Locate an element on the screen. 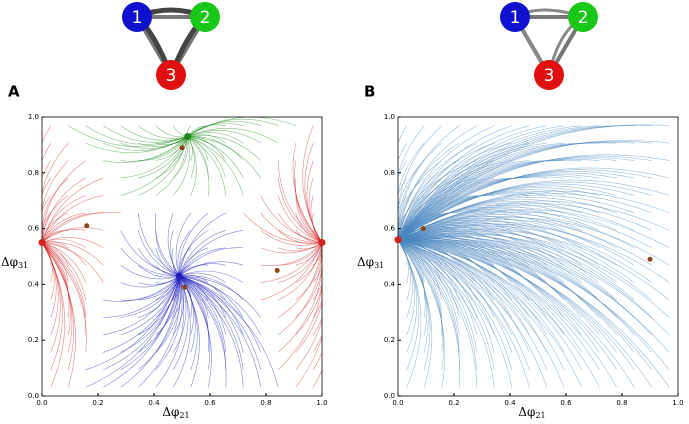 The height and width of the screenshot is (424, 689). symbol: Δφ is located at coordinates (526, 412).